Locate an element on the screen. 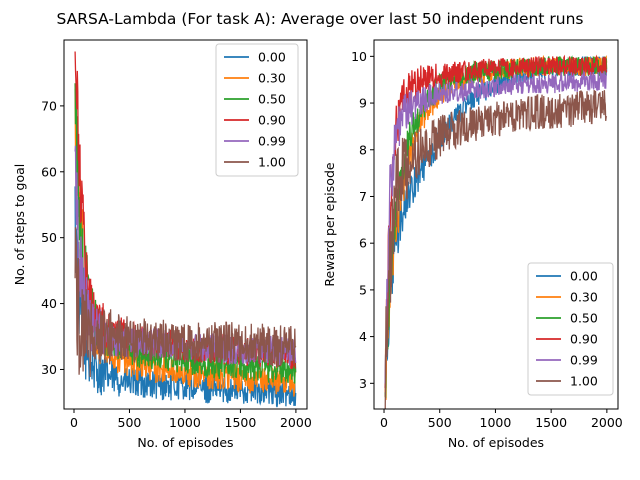 This screenshot has height=480, width=640. y-tick-label: 3 is located at coordinates (363, 383).